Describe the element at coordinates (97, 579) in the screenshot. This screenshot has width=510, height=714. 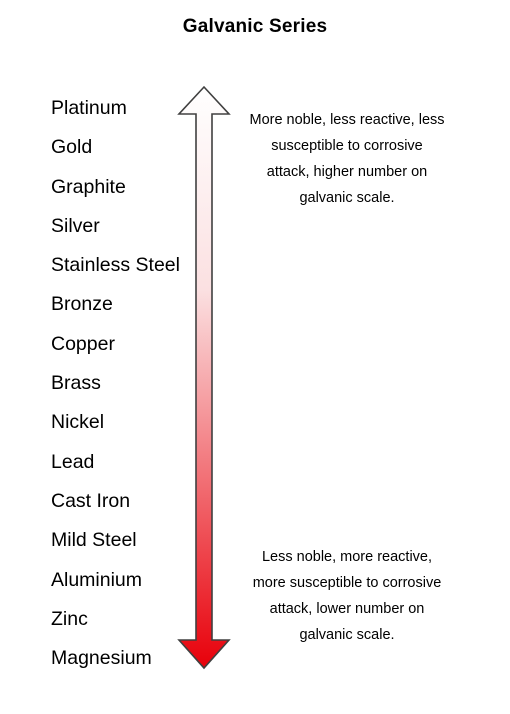
I see `metal-item: Aluminium` at that location.